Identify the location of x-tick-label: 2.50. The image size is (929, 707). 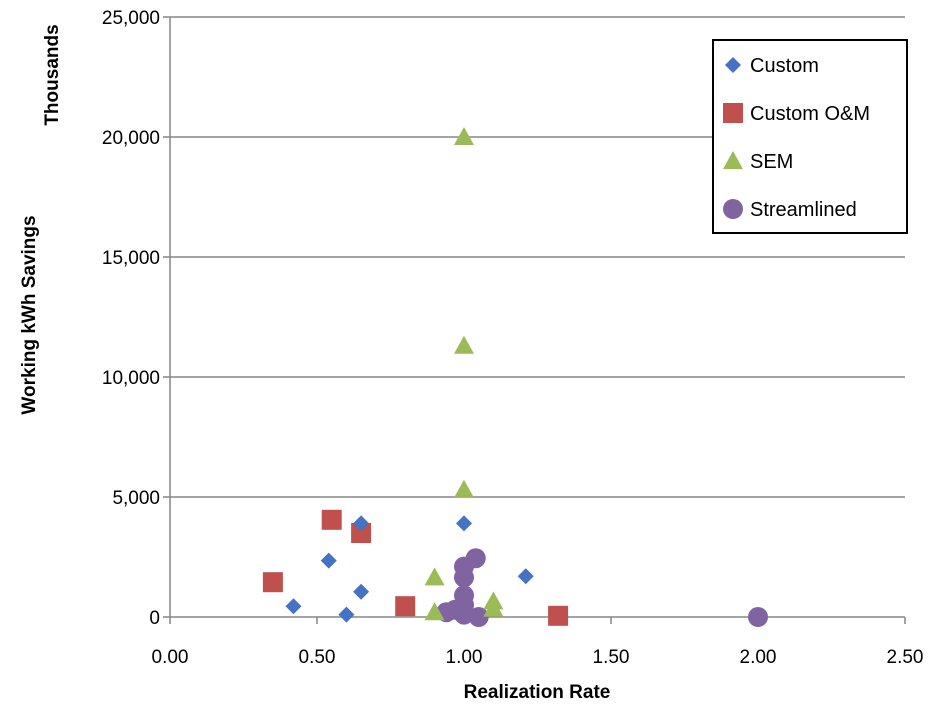
(905, 657).